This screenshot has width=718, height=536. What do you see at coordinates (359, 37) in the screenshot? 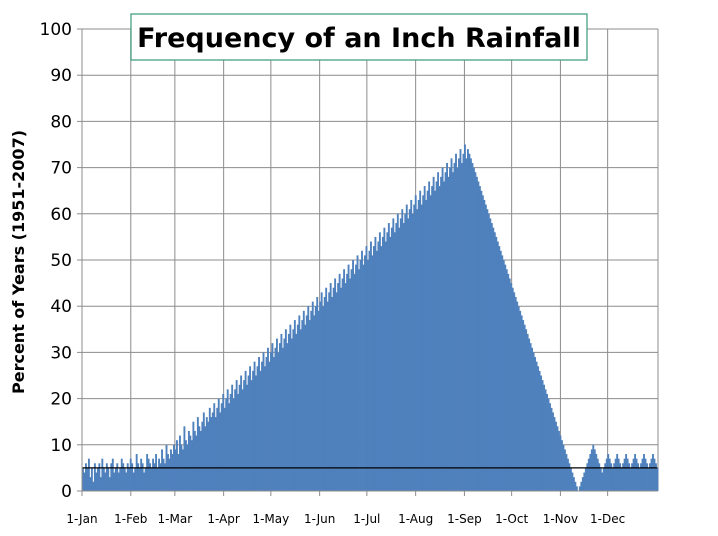
I see `chart-title-box: Frequency of an Inch Rainfall` at bounding box center [359, 37].